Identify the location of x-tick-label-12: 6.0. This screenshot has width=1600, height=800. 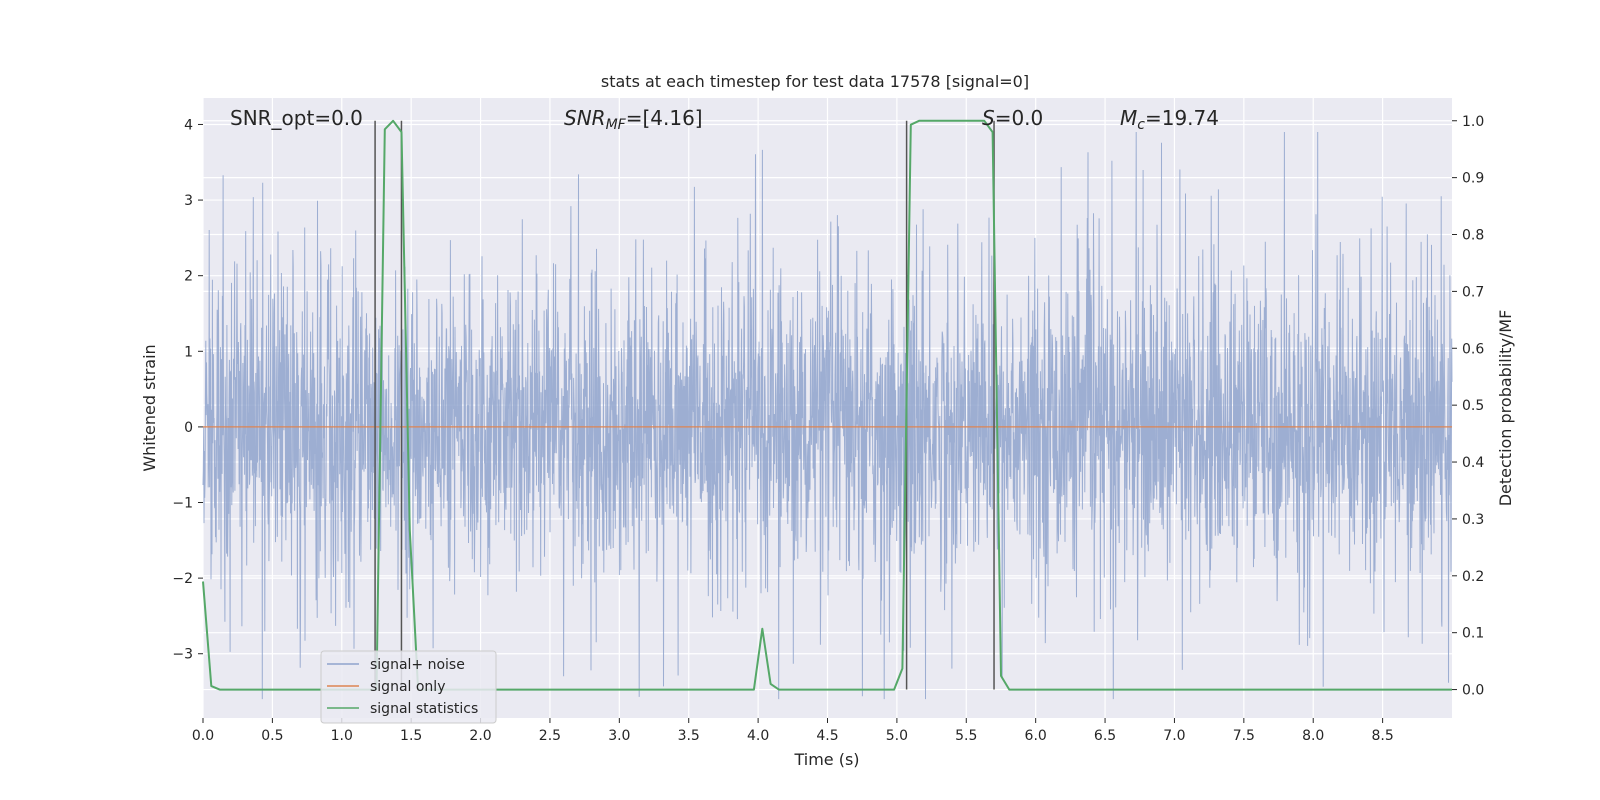
(1036, 736).